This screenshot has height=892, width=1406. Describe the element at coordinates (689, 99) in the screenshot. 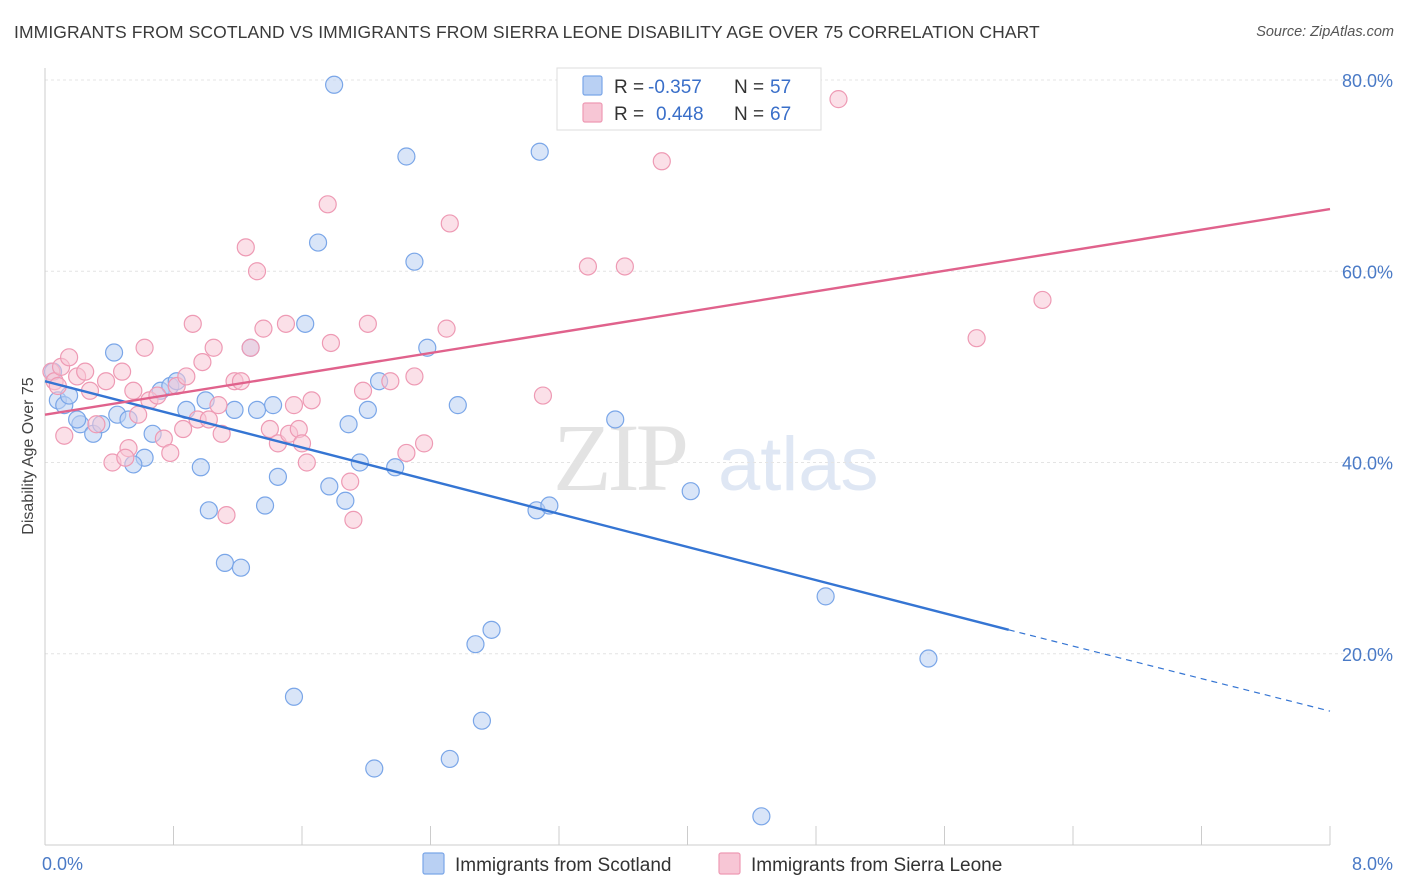

I see `legend: R = -0.357 N = 57 R = 0.448 N = 67` at that location.